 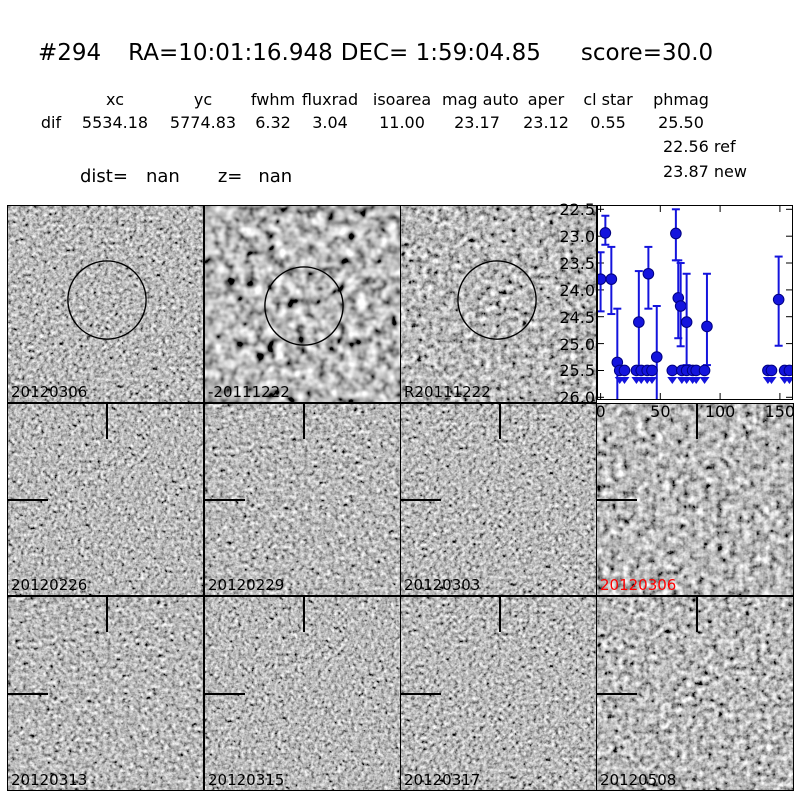 I want to click on row-label-dif: dif, so click(x=51, y=122).